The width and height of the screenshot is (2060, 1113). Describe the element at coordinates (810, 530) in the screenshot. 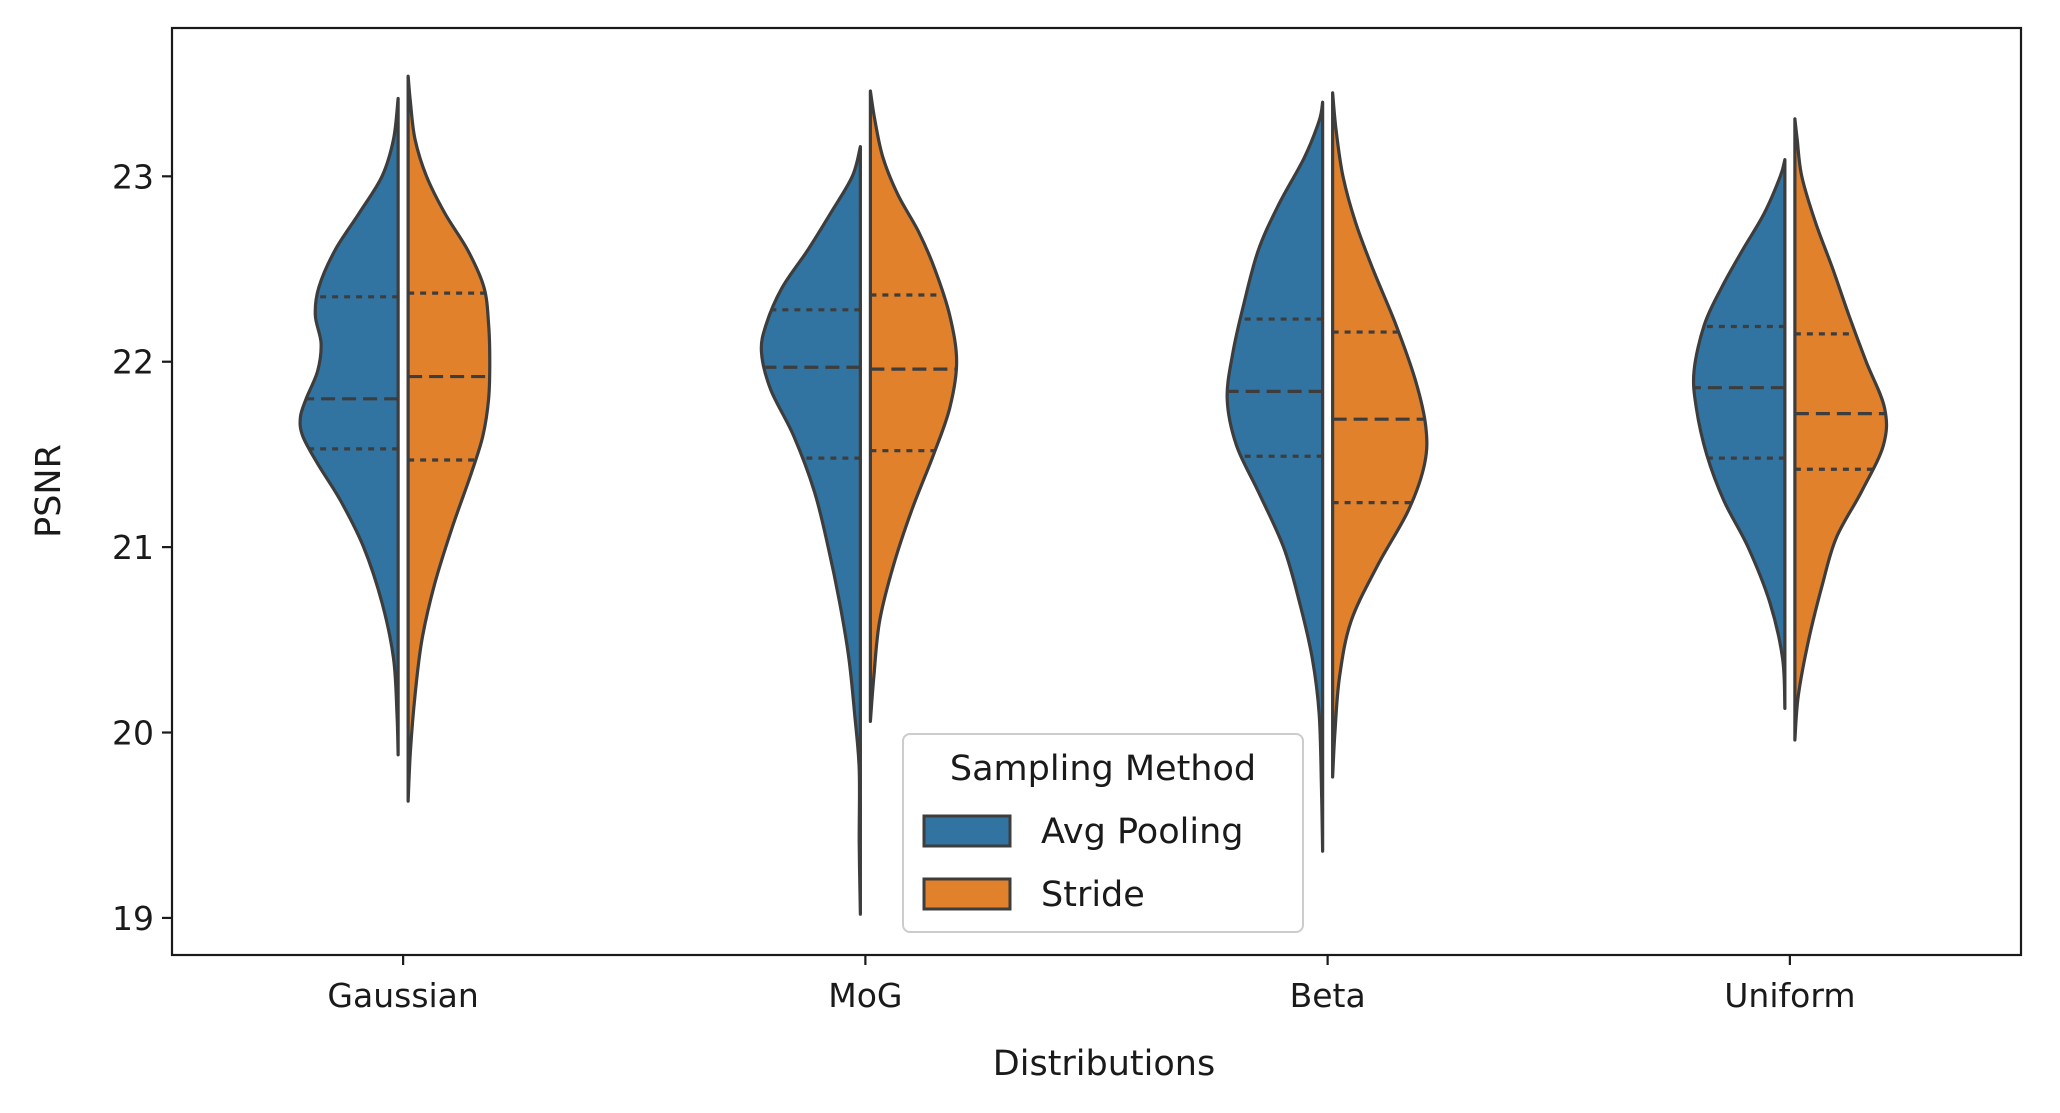

I see `violin-mog-avg-pooling` at that location.